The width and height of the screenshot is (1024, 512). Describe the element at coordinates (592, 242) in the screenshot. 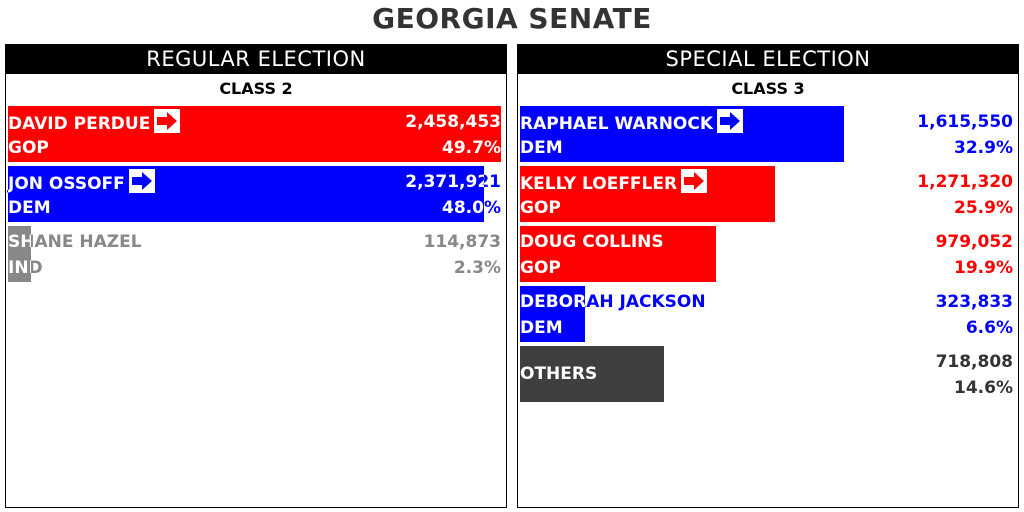

I see `candidate-name: DOUG COLLINS` at that location.